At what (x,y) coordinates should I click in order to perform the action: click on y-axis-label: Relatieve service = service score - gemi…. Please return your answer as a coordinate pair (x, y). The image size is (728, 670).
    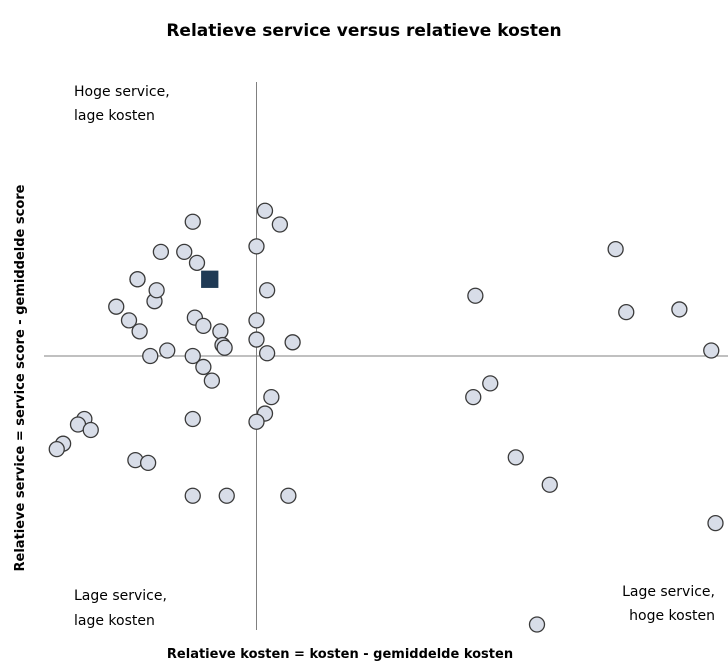
    Looking at the image, I should click on (20, 377).